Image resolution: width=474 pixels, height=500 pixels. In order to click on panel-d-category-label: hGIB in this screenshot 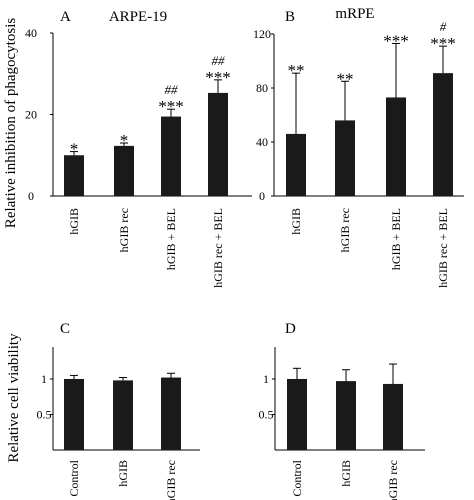, I will do `click(346, 473)`.